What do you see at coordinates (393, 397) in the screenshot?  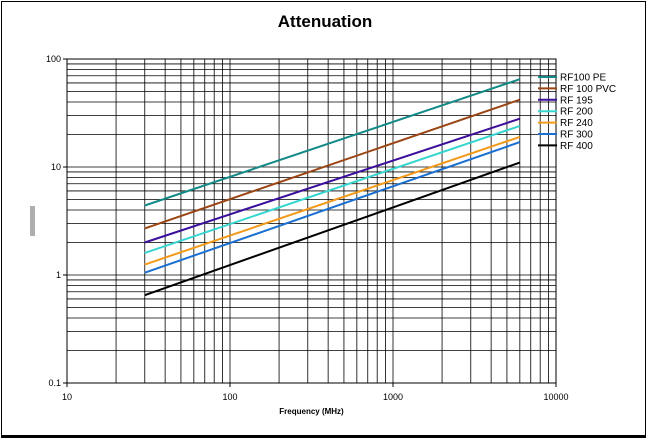 I see `x-tick-label: 1000` at bounding box center [393, 397].